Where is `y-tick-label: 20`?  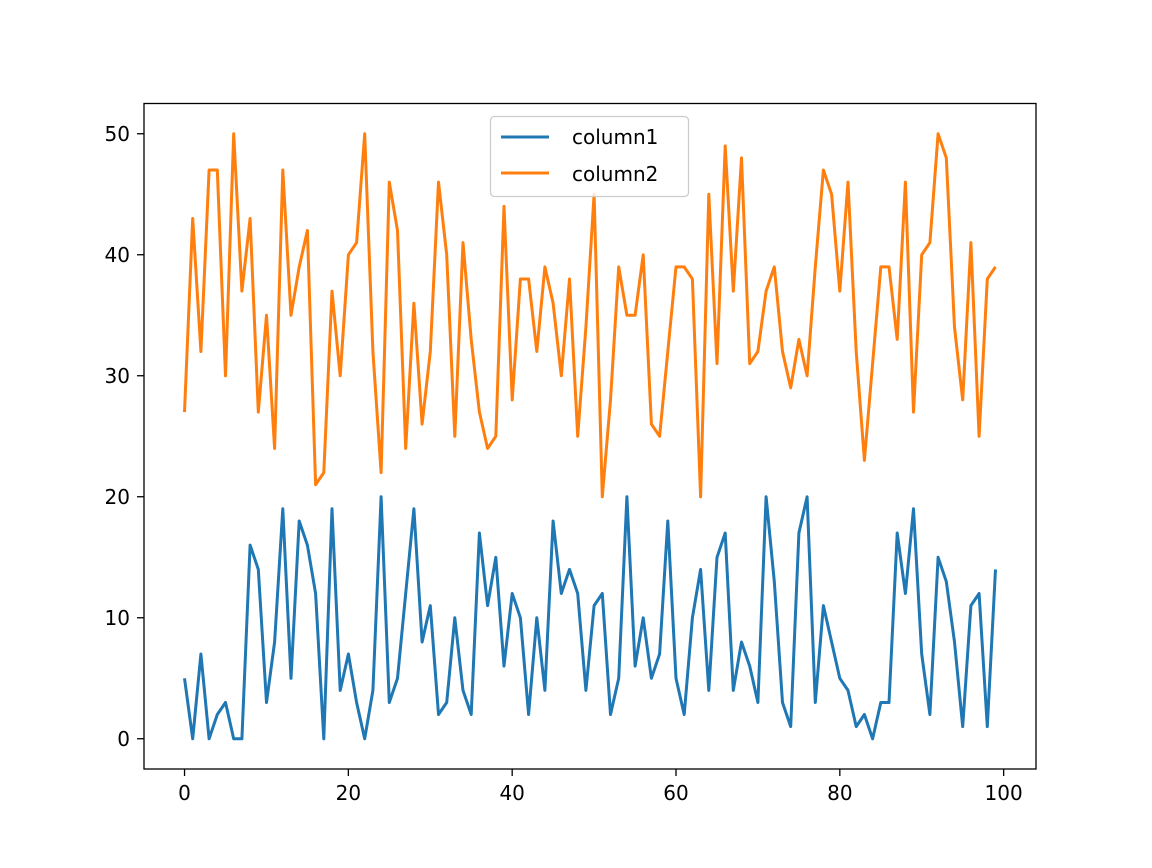
y-tick-label: 20 is located at coordinates (117, 497).